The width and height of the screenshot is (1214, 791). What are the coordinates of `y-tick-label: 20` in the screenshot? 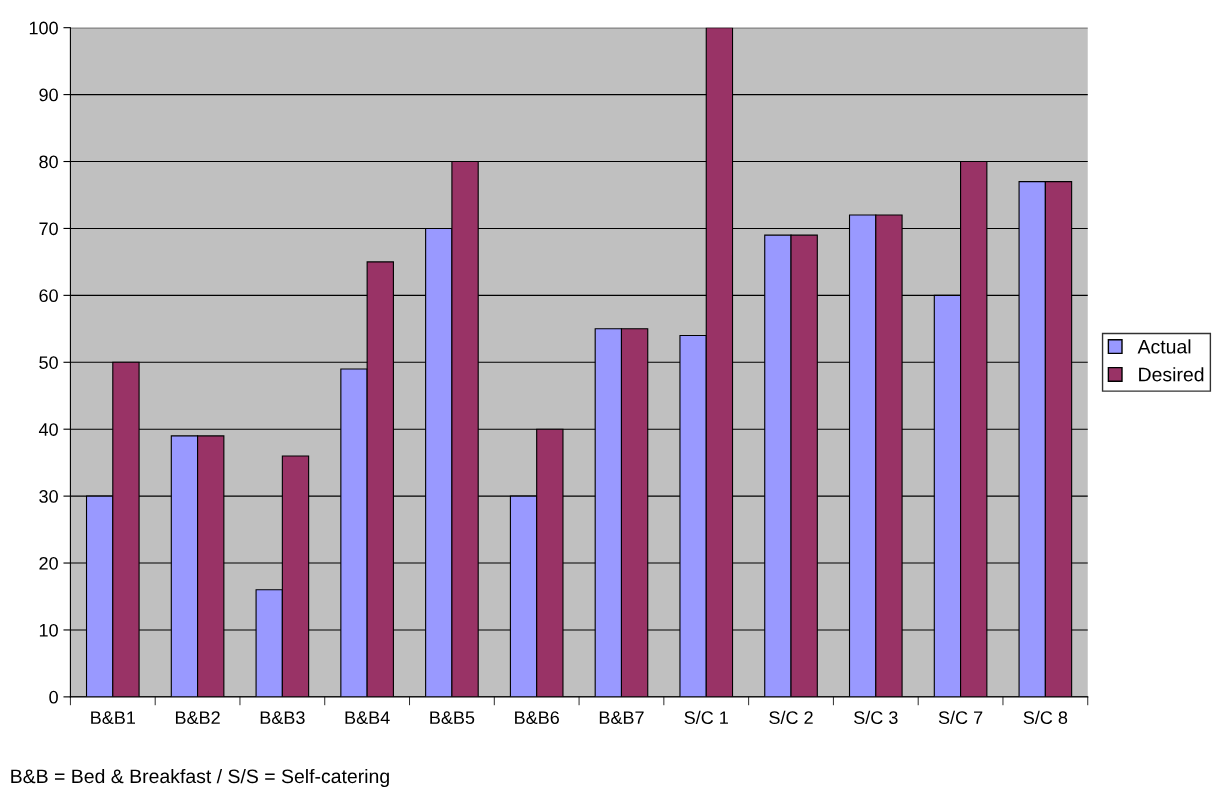 It's located at (48, 563).